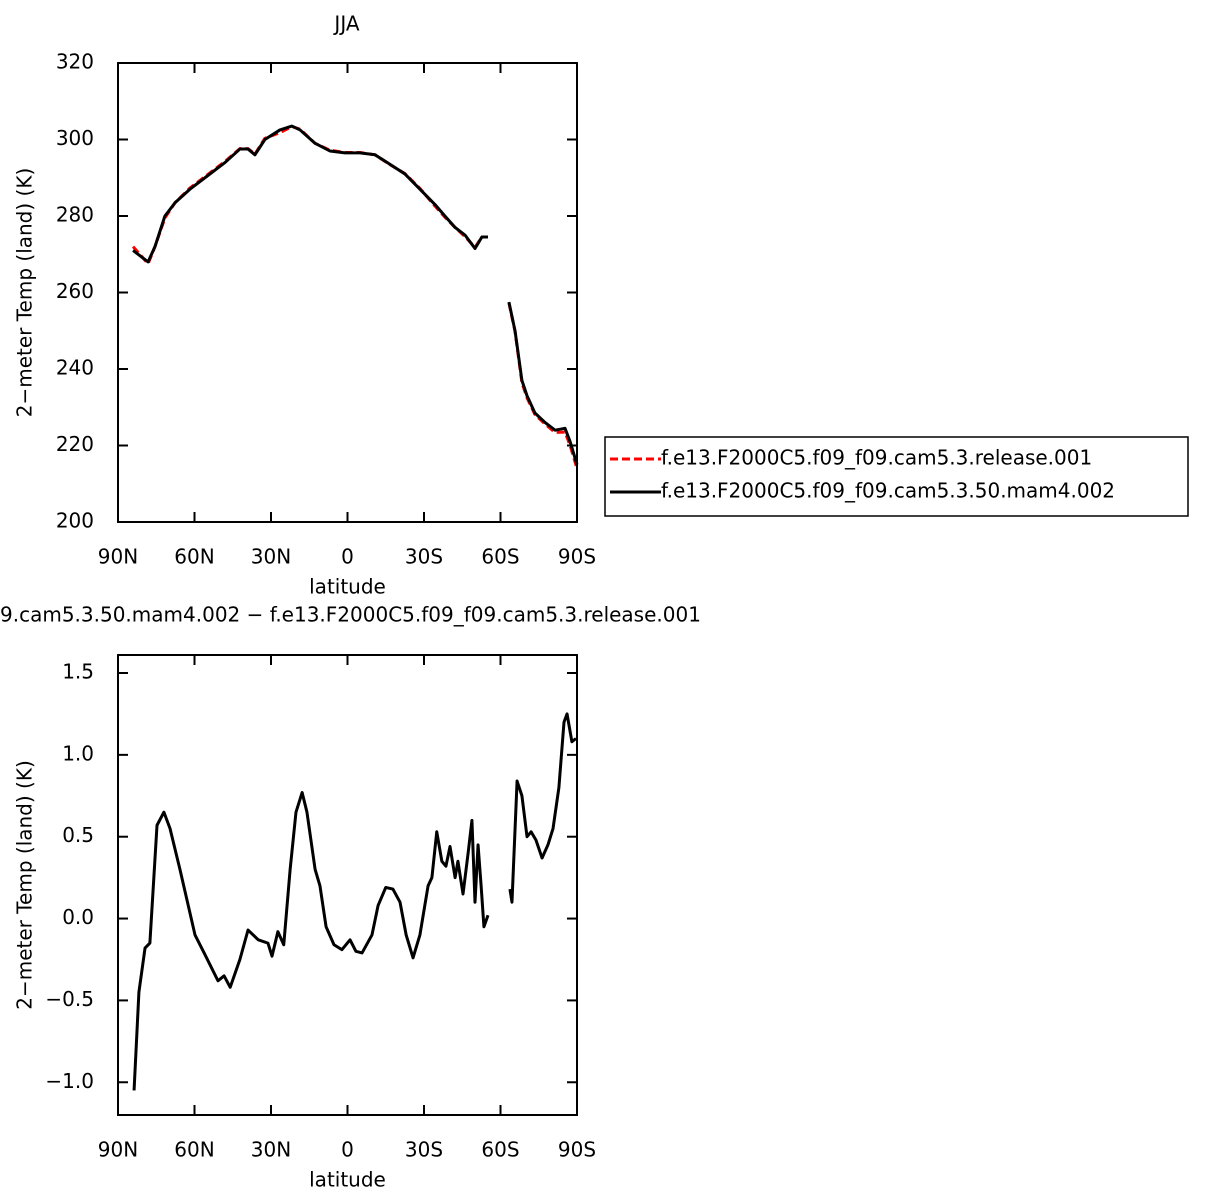 The width and height of the screenshot is (1205, 1202). I want to click on legend-box, so click(896, 476).